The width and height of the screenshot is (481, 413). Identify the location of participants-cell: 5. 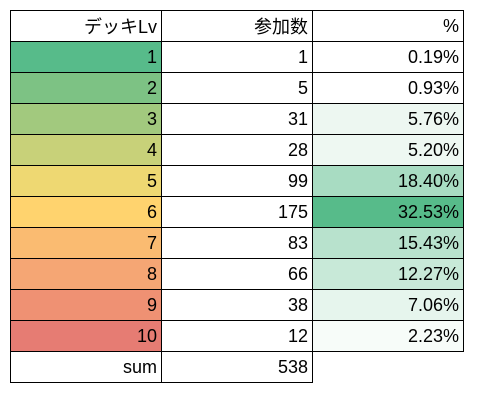
(237, 88).